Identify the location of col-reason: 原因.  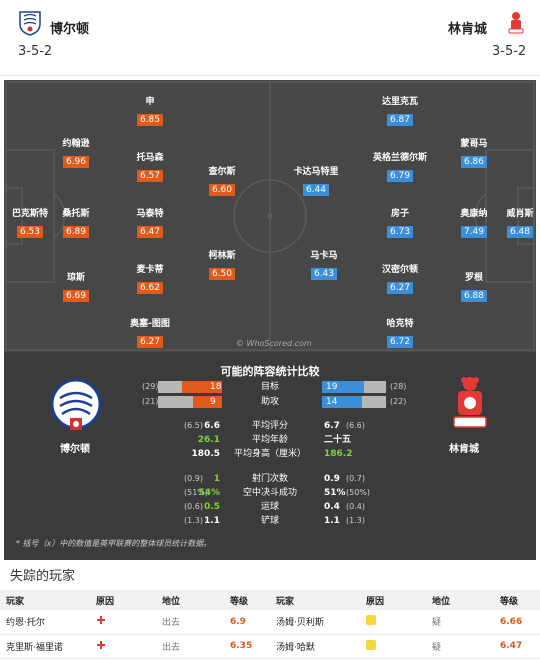
(393, 600).